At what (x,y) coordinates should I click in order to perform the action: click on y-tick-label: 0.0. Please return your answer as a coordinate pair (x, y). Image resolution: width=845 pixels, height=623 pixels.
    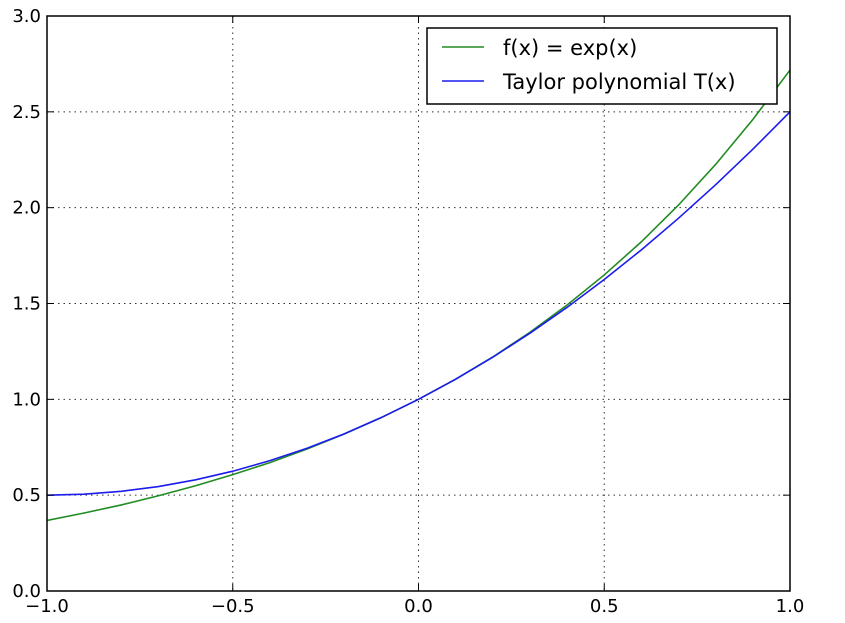
    Looking at the image, I should click on (26, 591).